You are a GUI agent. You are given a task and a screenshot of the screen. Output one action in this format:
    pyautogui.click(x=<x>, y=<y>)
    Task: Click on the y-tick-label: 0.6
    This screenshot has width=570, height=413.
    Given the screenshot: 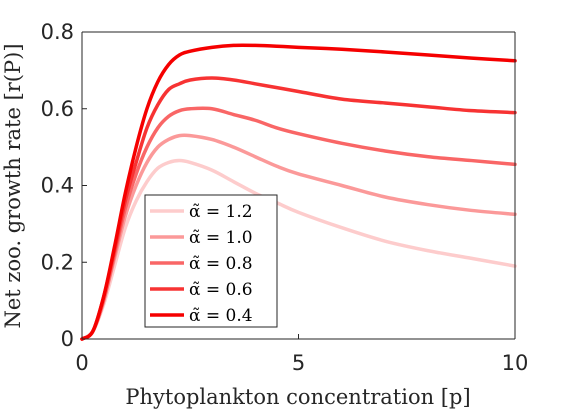 What is the action you would take?
    pyautogui.click(x=57, y=109)
    